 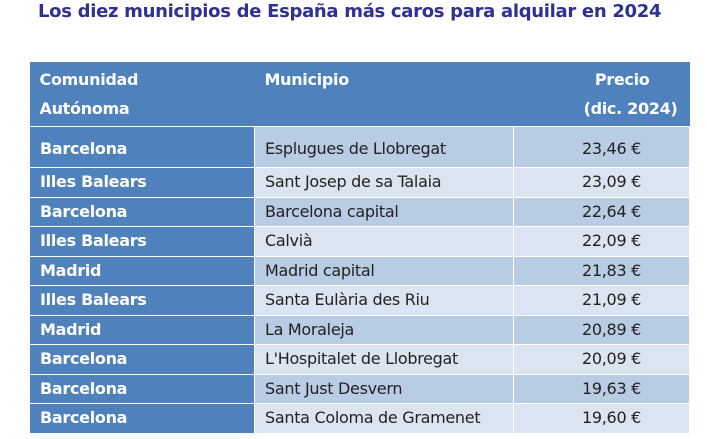 I want to click on table-row: Madrid La Moraleja 20,89 €, so click(x=359, y=329).